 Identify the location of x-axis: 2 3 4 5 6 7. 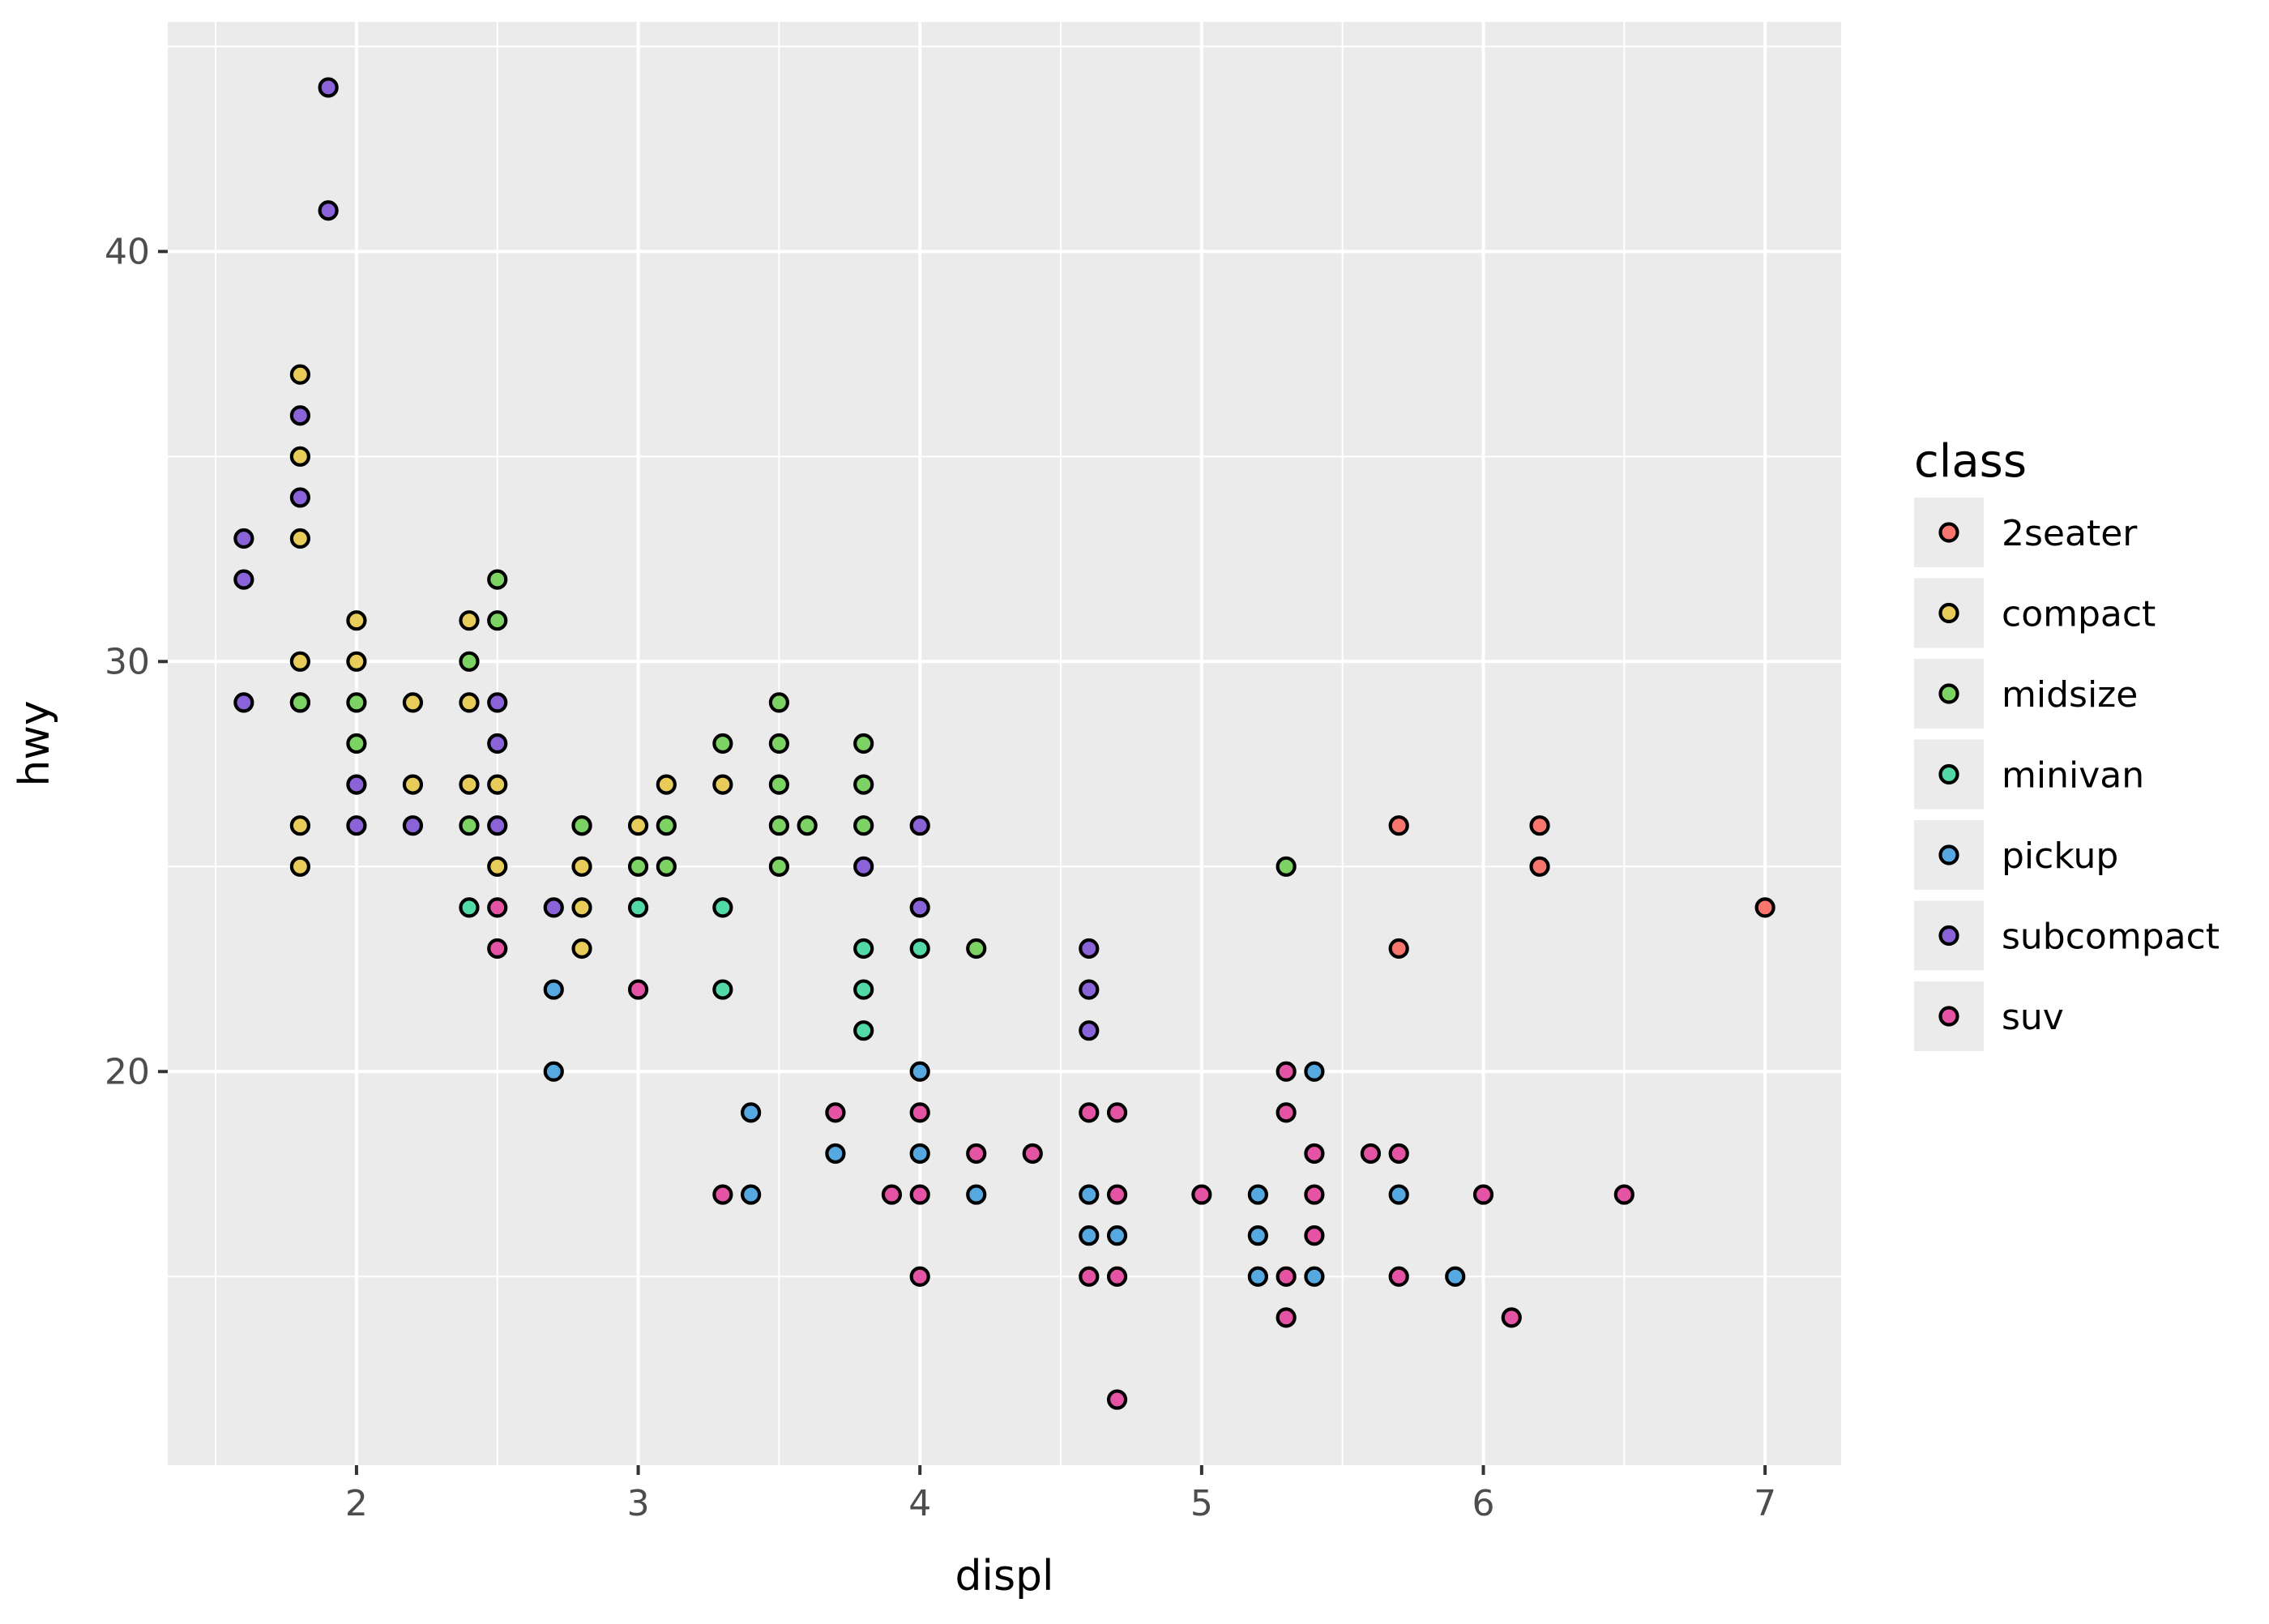
(1060, 1494).